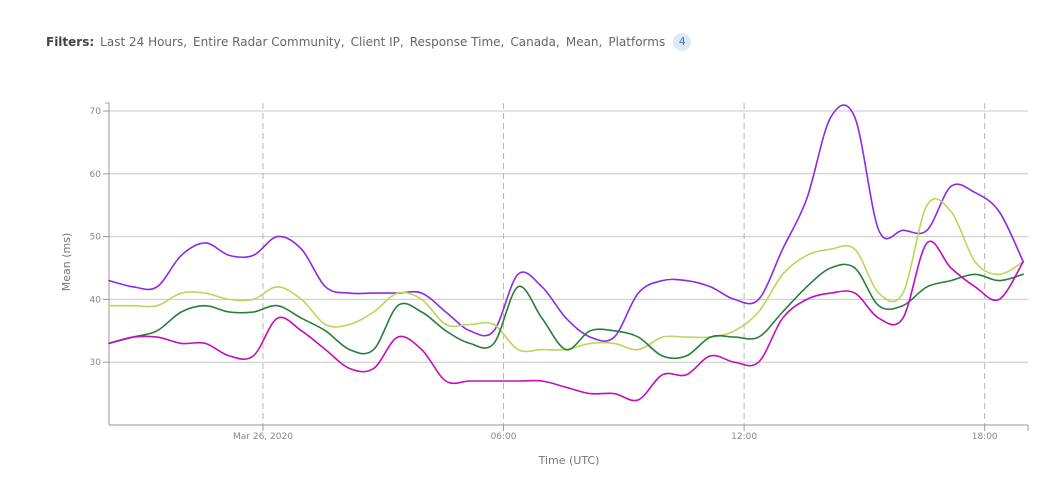 This screenshot has width=1056, height=477. Describe the element at coordinates (263, 437) in the screenshot. I see `x-tick-label-0: Mar 26, 2020` at that location.